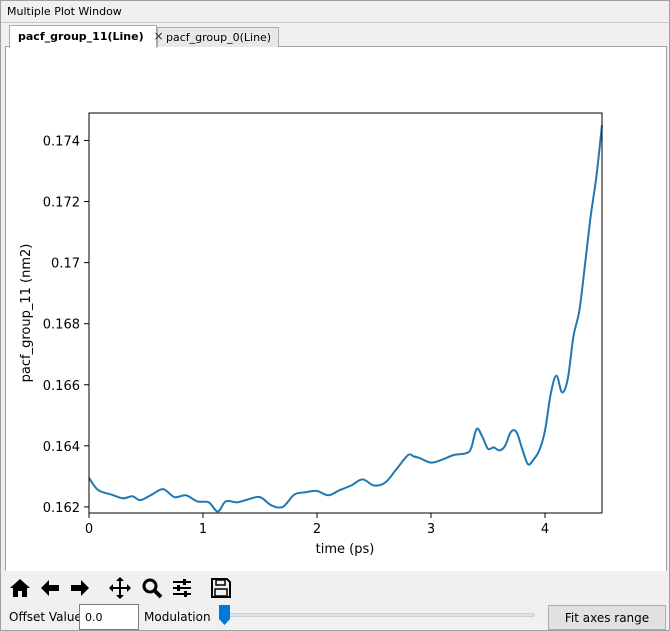  I want to click on modulation-slider-thumb, so click(224, 615).